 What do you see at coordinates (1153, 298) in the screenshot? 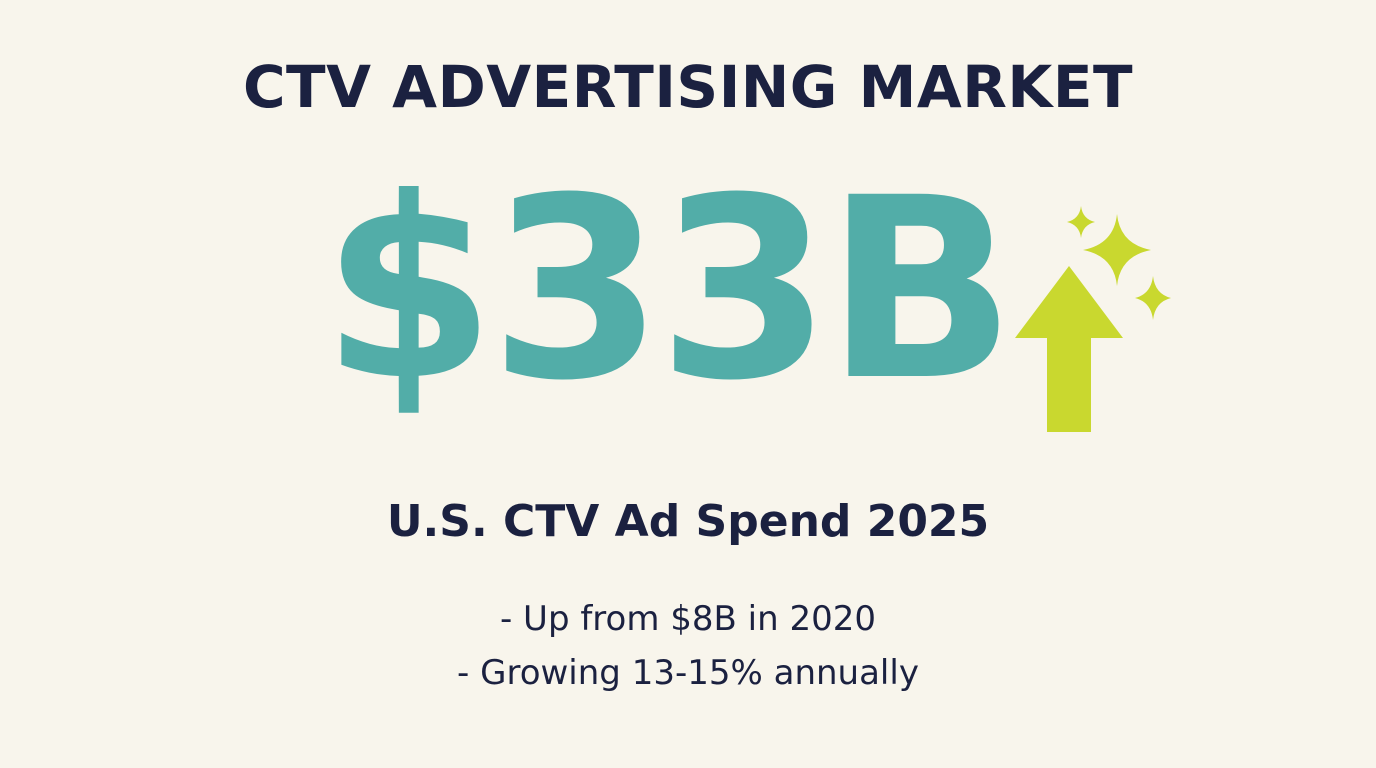
I see `sparkle-icon-right` at bounding box center [1153, 298].